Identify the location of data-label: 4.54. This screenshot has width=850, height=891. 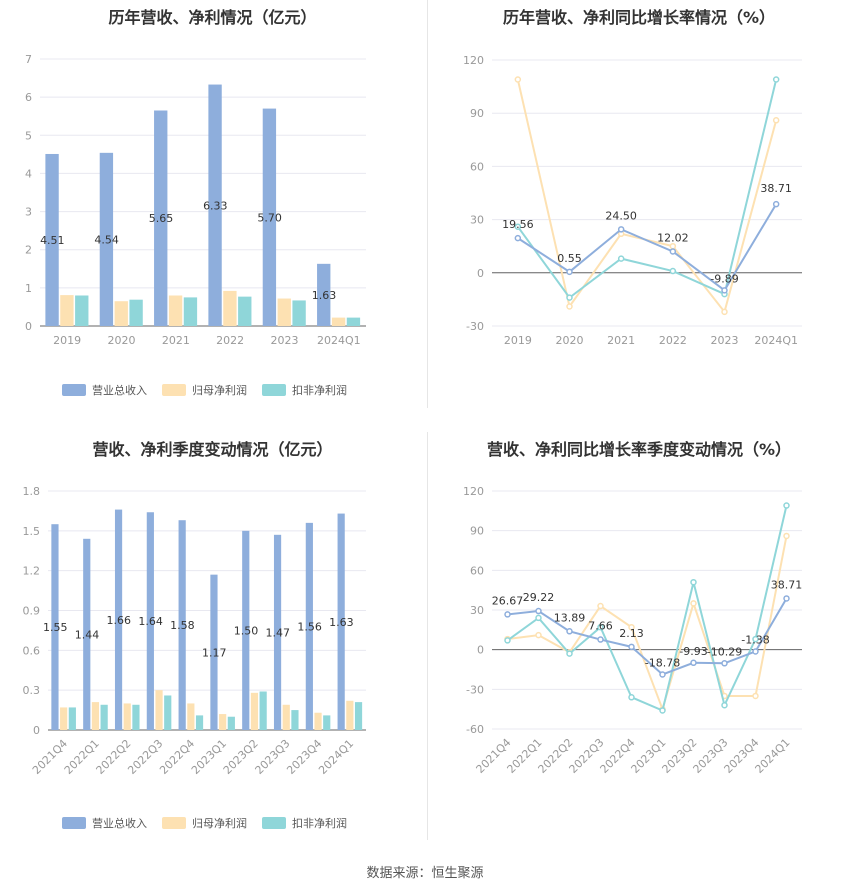
(106, 239).